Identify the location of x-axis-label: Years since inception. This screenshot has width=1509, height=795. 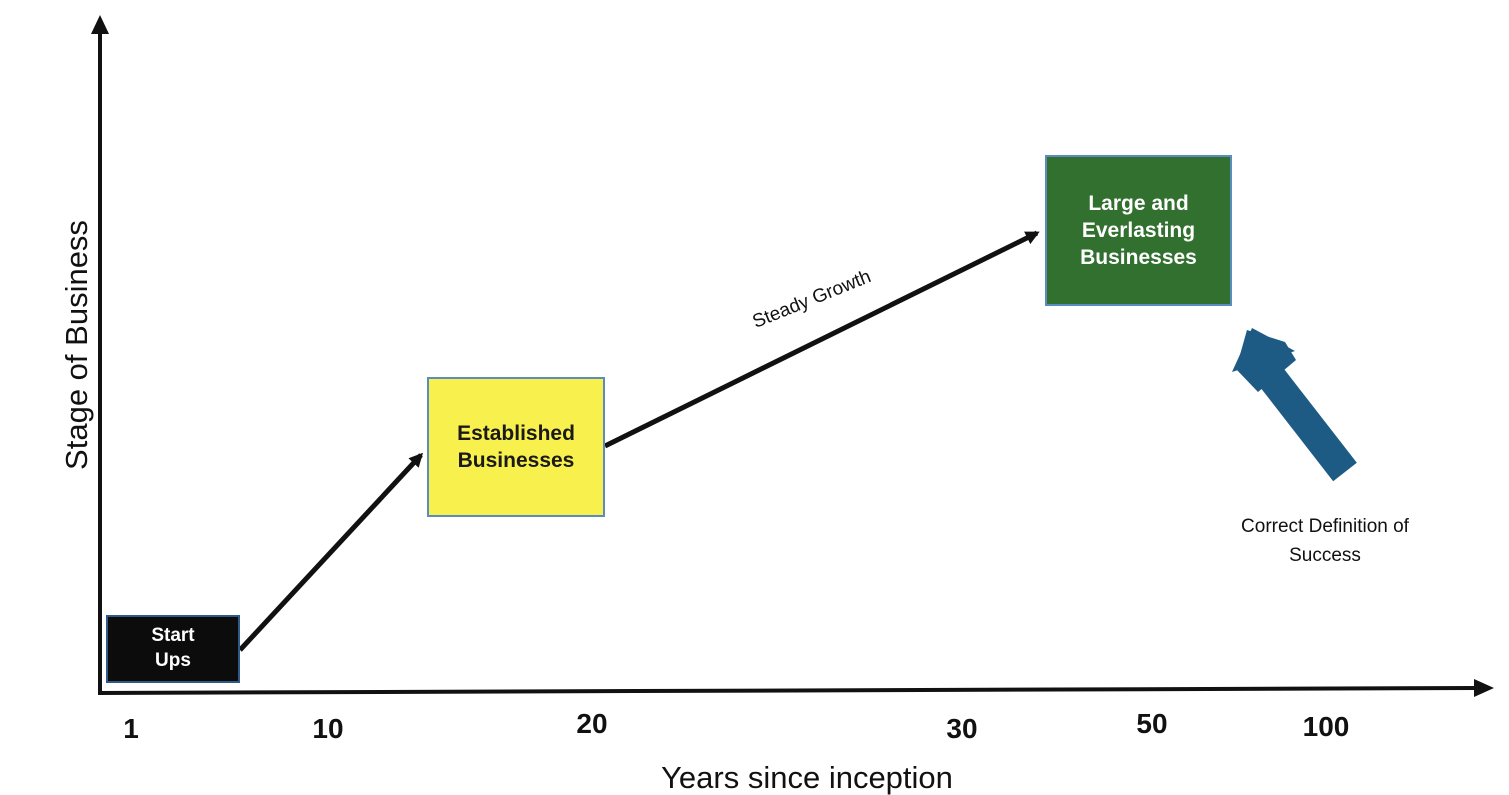
(807, 777).